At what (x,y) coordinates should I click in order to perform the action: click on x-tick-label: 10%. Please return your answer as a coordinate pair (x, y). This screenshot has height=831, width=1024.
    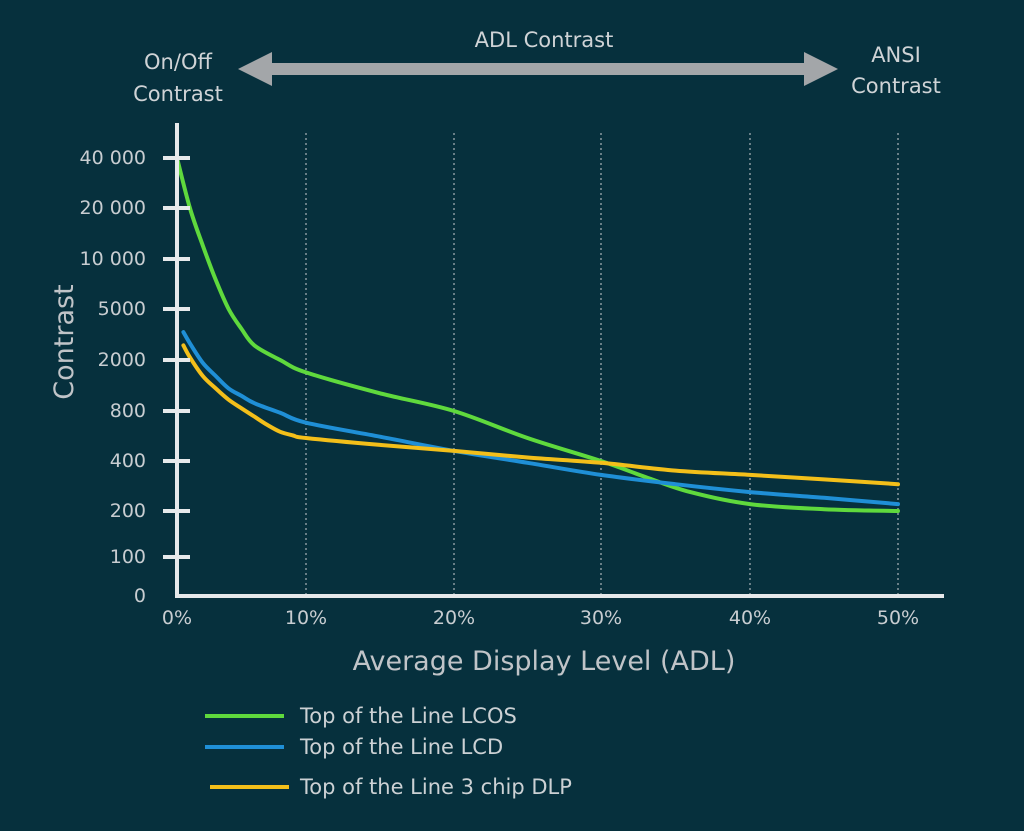
    Looking at the image, I should click on (306, 618).